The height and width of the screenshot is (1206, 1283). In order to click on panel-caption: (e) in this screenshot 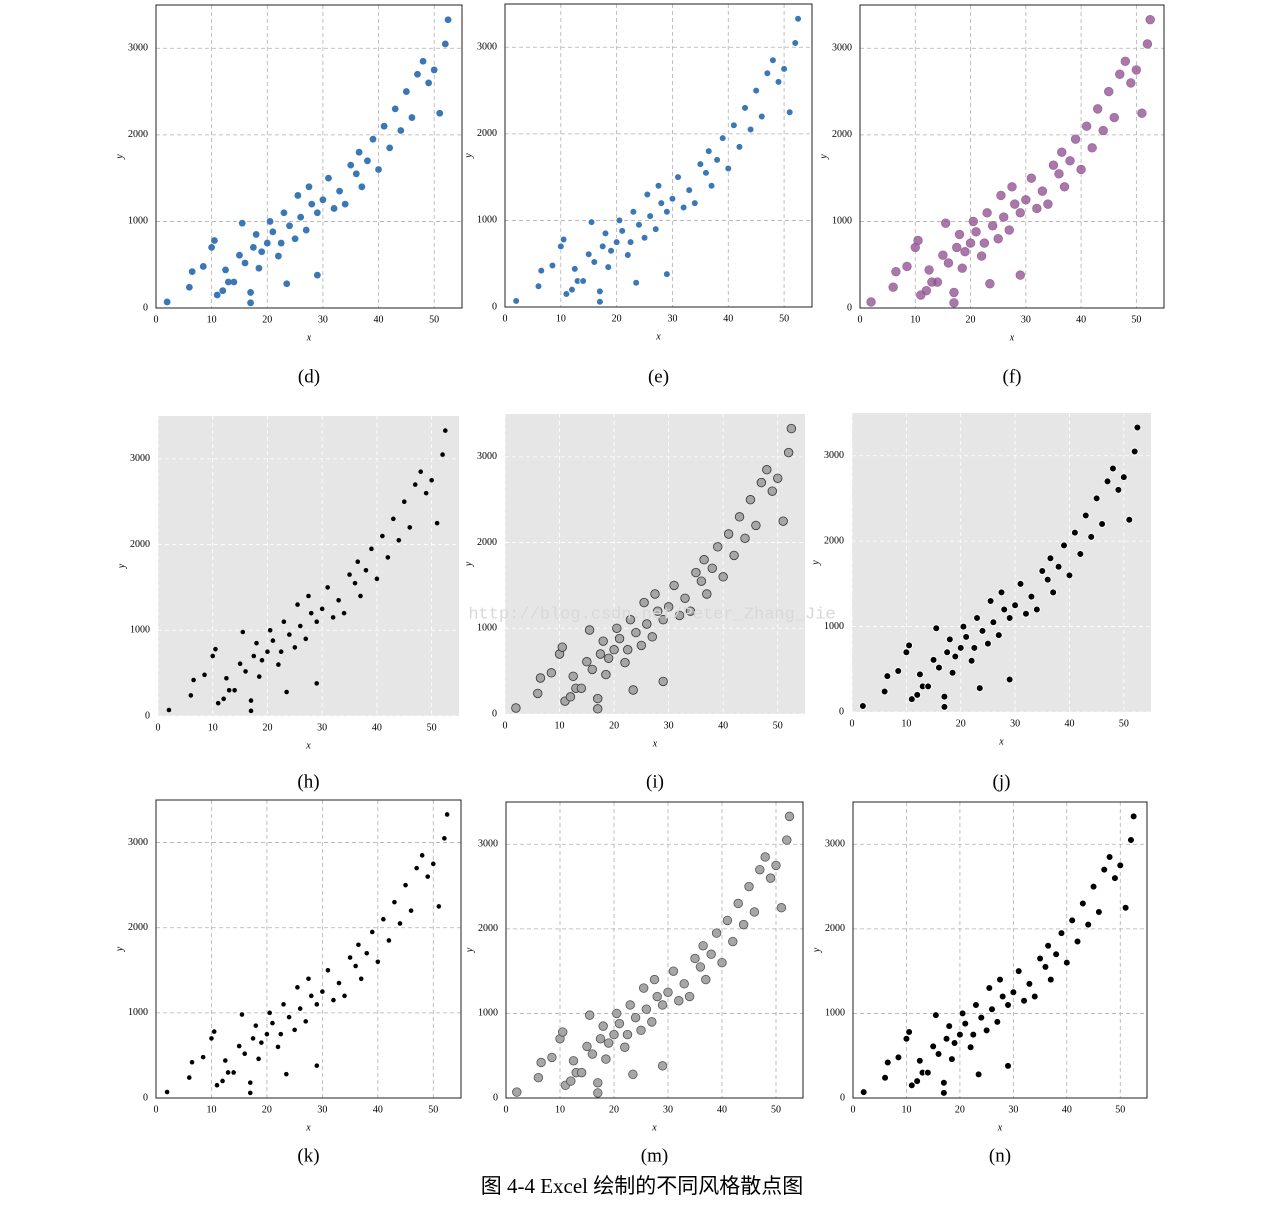, I will do `click(658, 376)`.